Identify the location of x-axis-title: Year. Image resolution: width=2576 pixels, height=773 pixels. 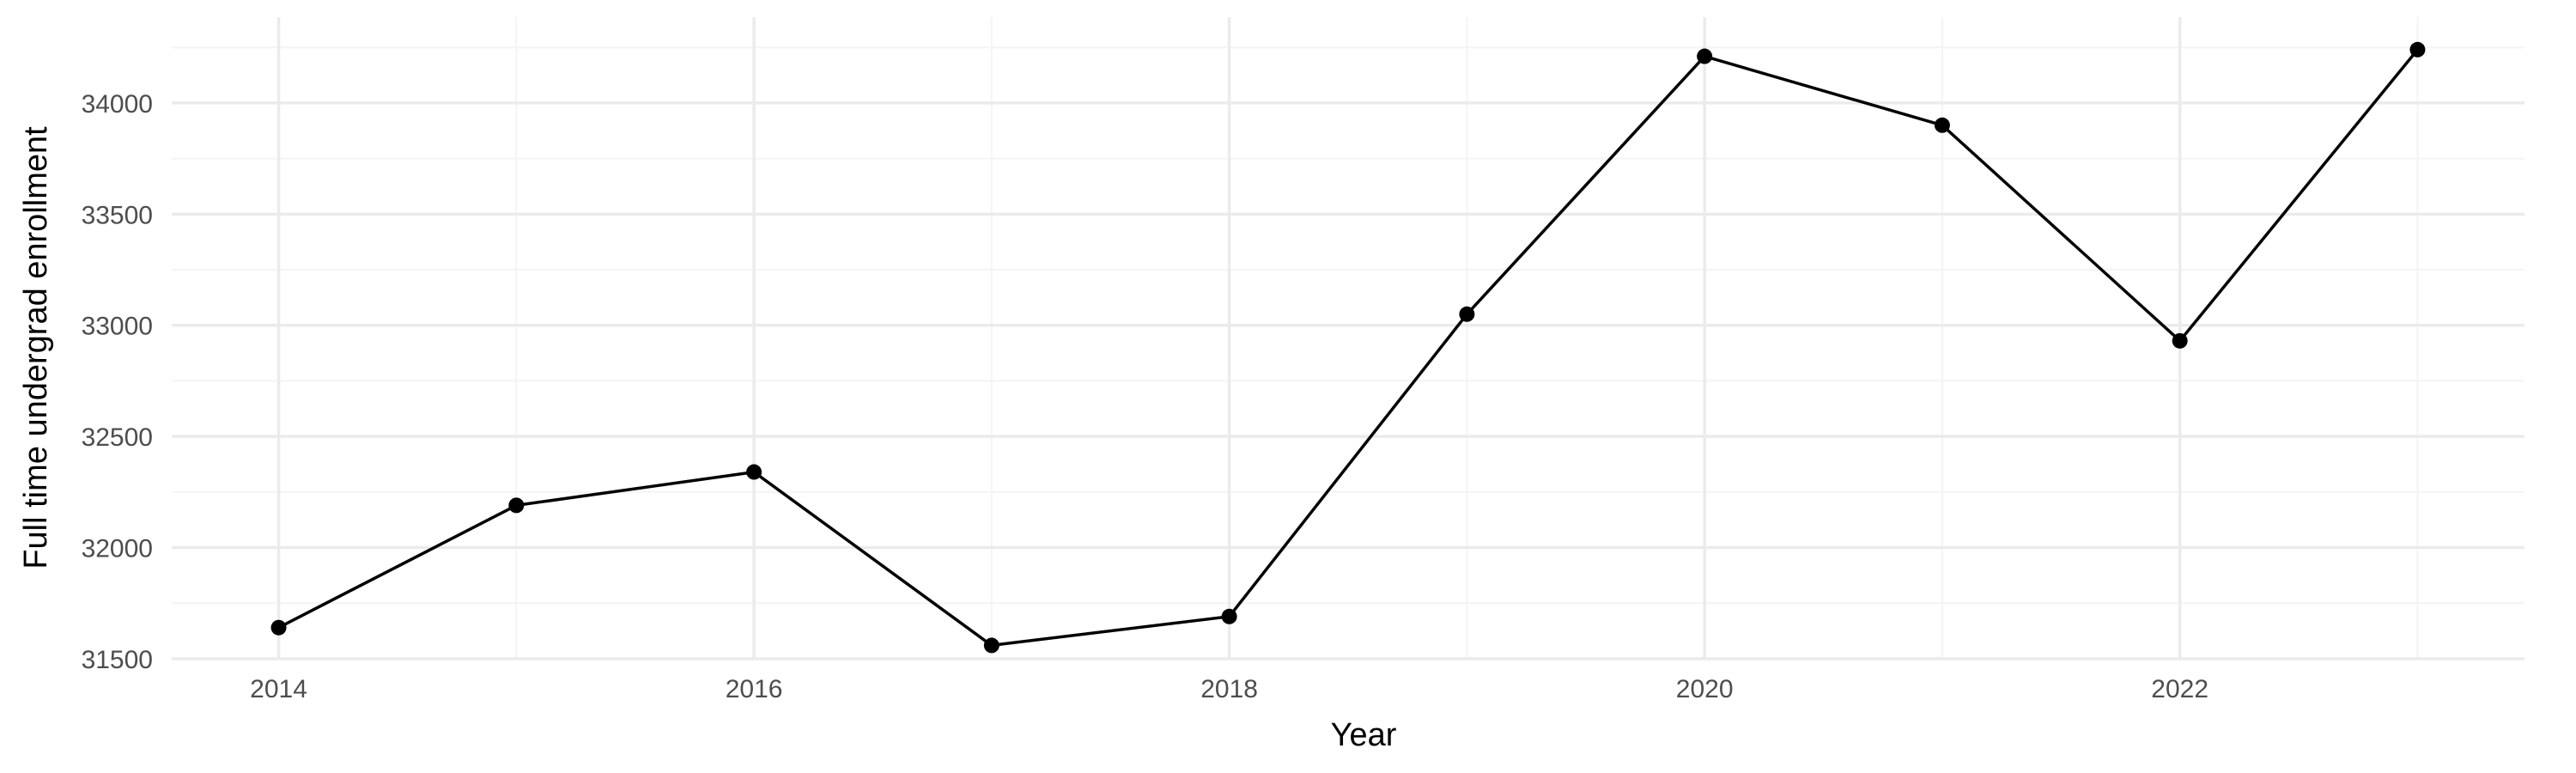
(1364, 735).